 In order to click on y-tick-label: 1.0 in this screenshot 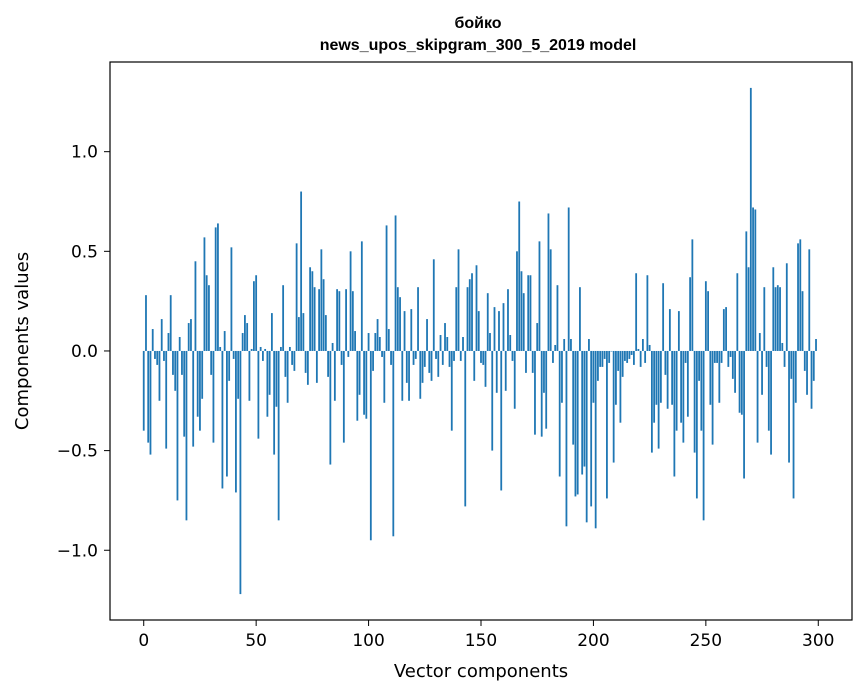, I will do `click(84, 153)`.